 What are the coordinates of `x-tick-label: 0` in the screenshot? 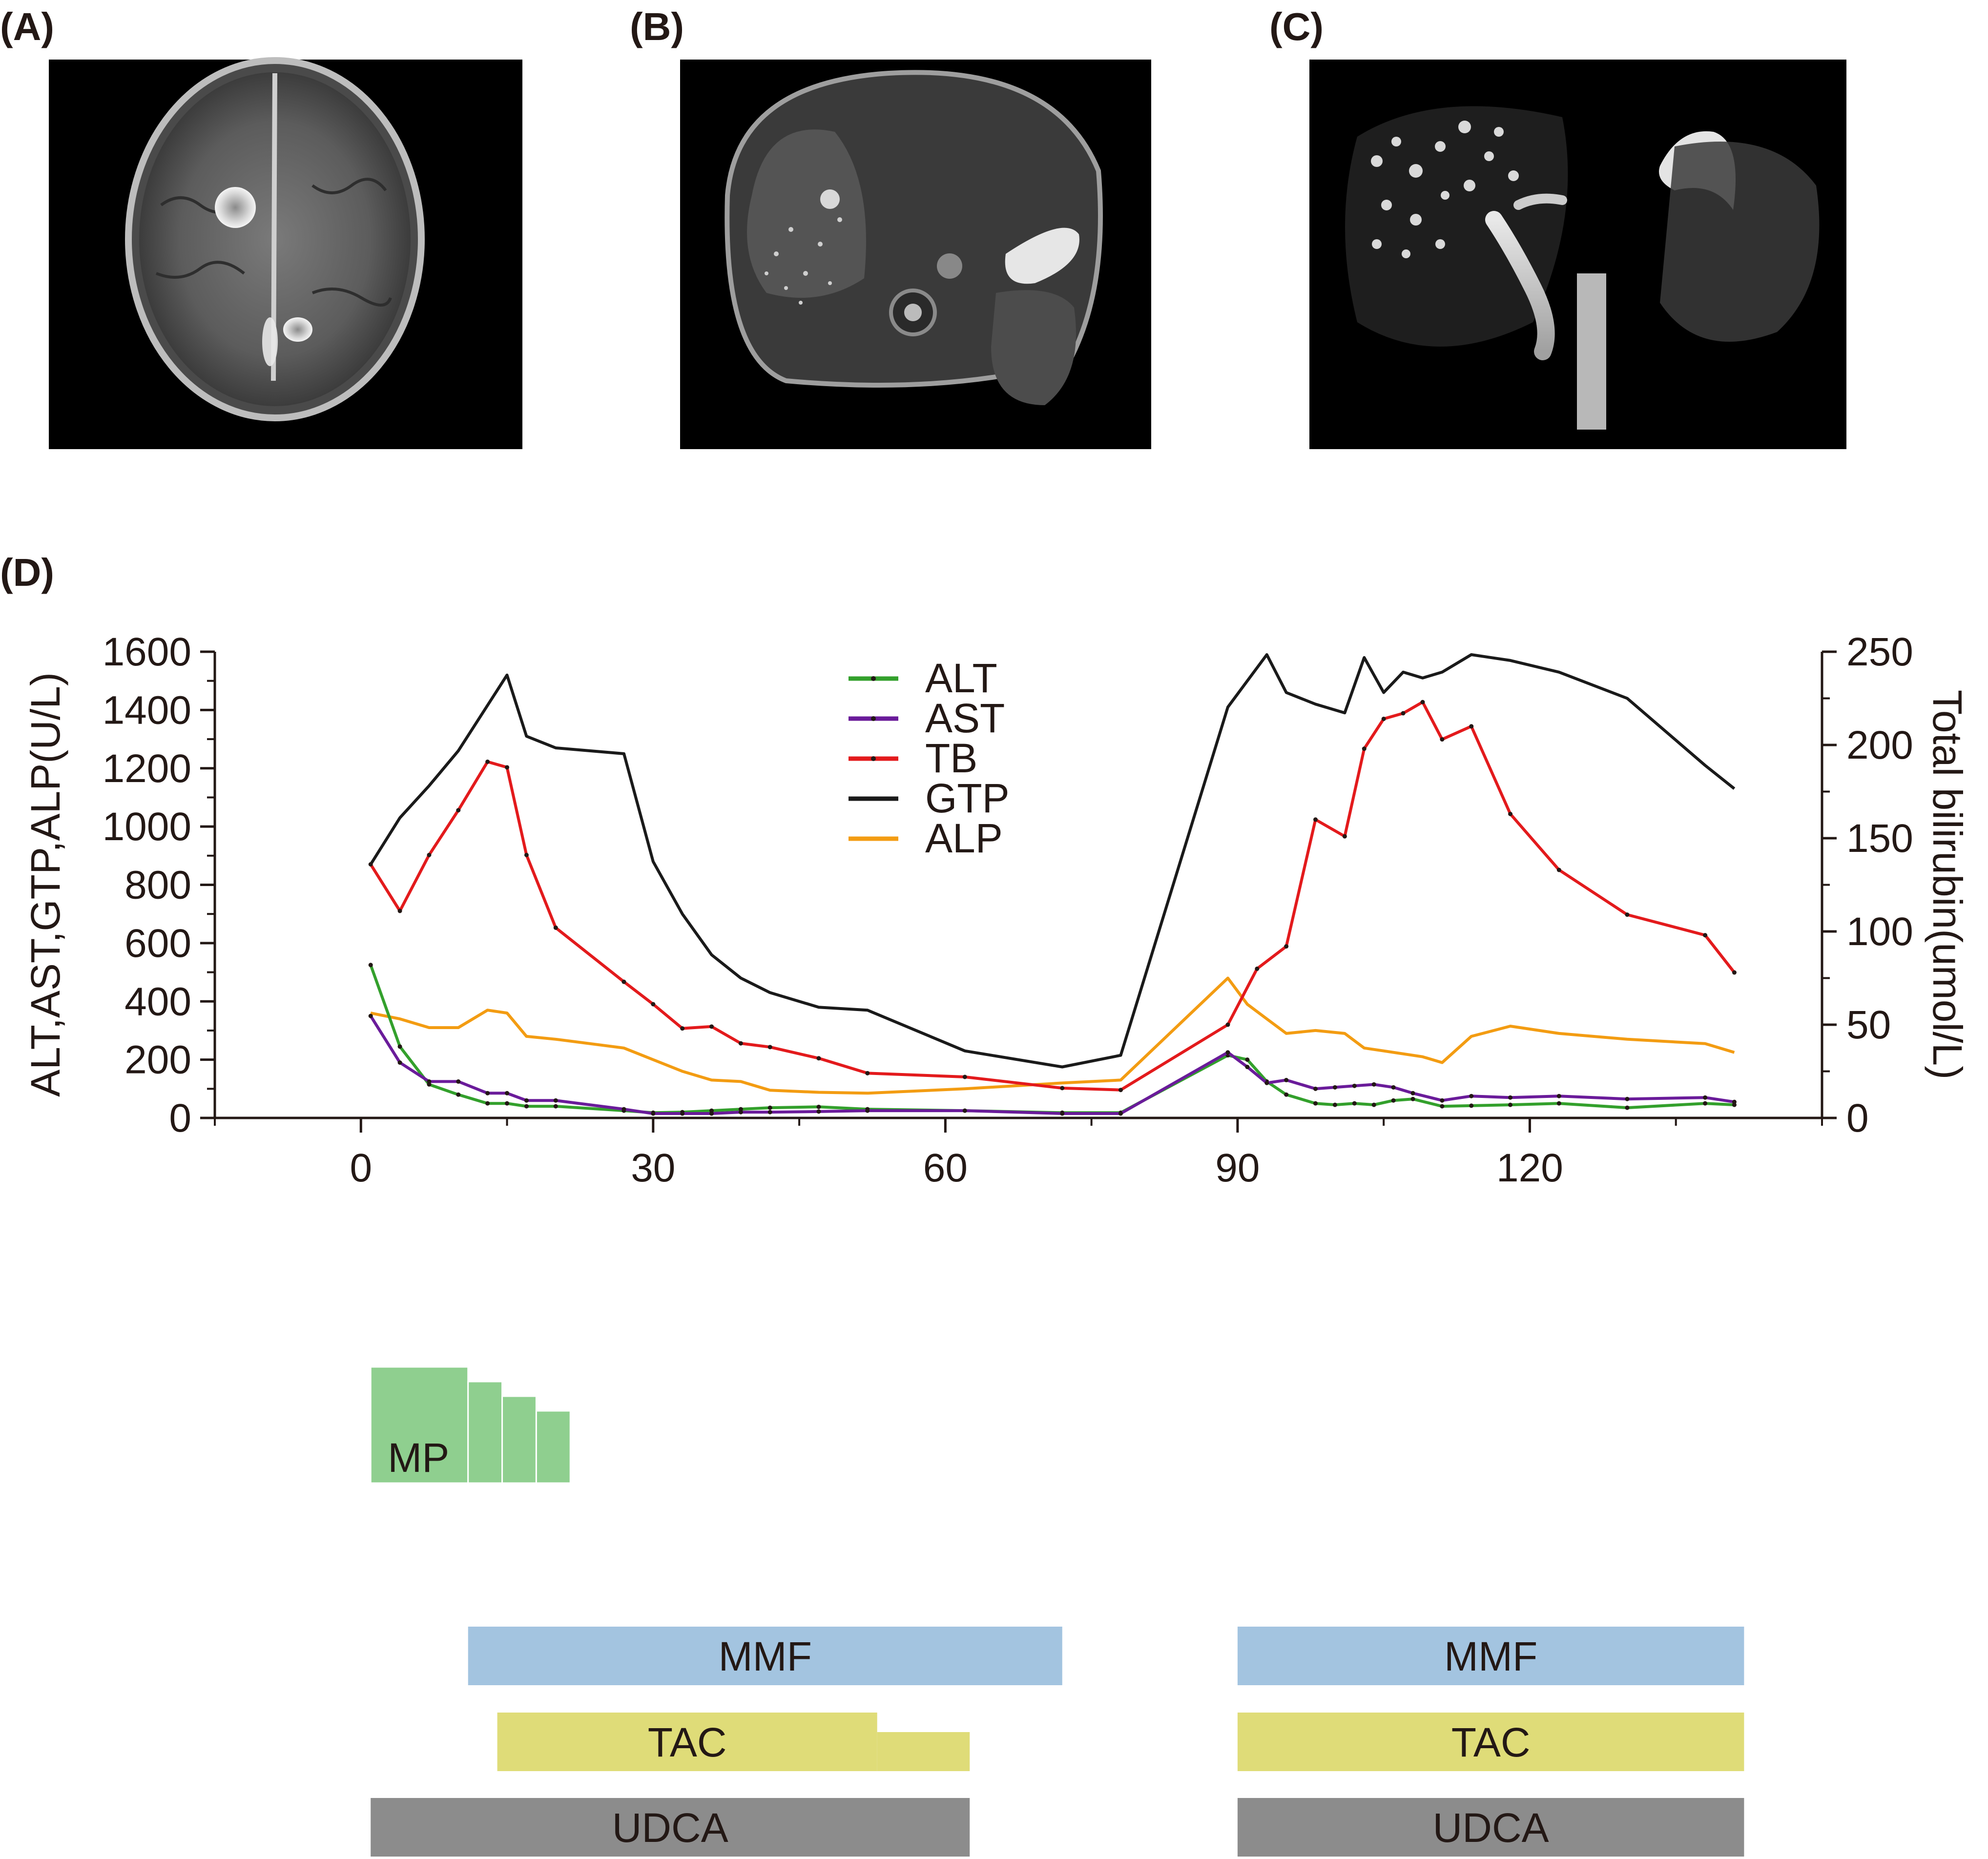 It's located at (361, 1168).